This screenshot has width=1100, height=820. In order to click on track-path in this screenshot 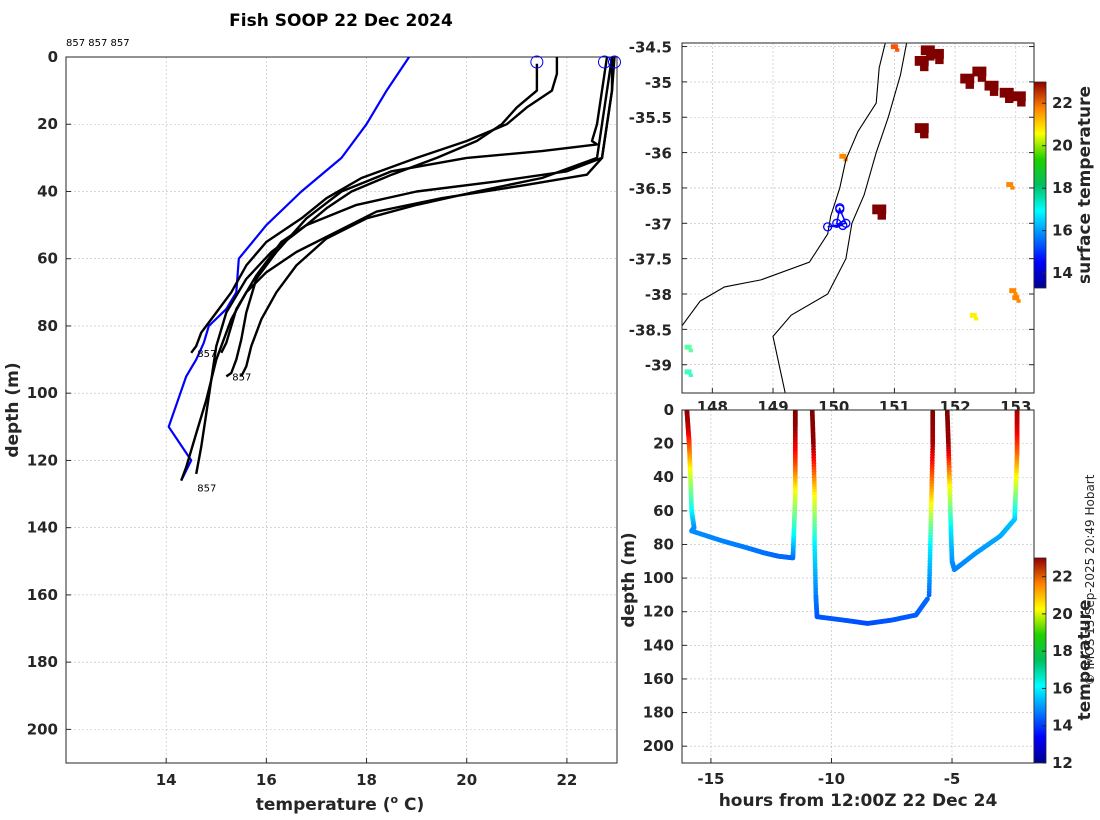, I will do `click(837, 217)`.